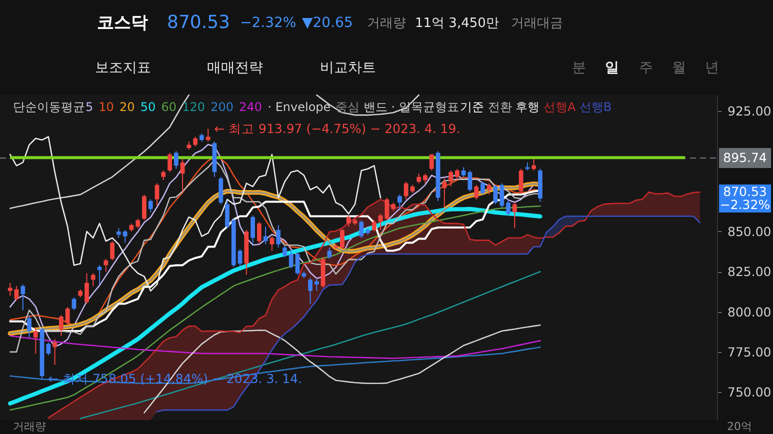  What do you see at coordinates (537, 23) in the screenshot?
I see `text: 거래대금` at bounding box center [537, 23].